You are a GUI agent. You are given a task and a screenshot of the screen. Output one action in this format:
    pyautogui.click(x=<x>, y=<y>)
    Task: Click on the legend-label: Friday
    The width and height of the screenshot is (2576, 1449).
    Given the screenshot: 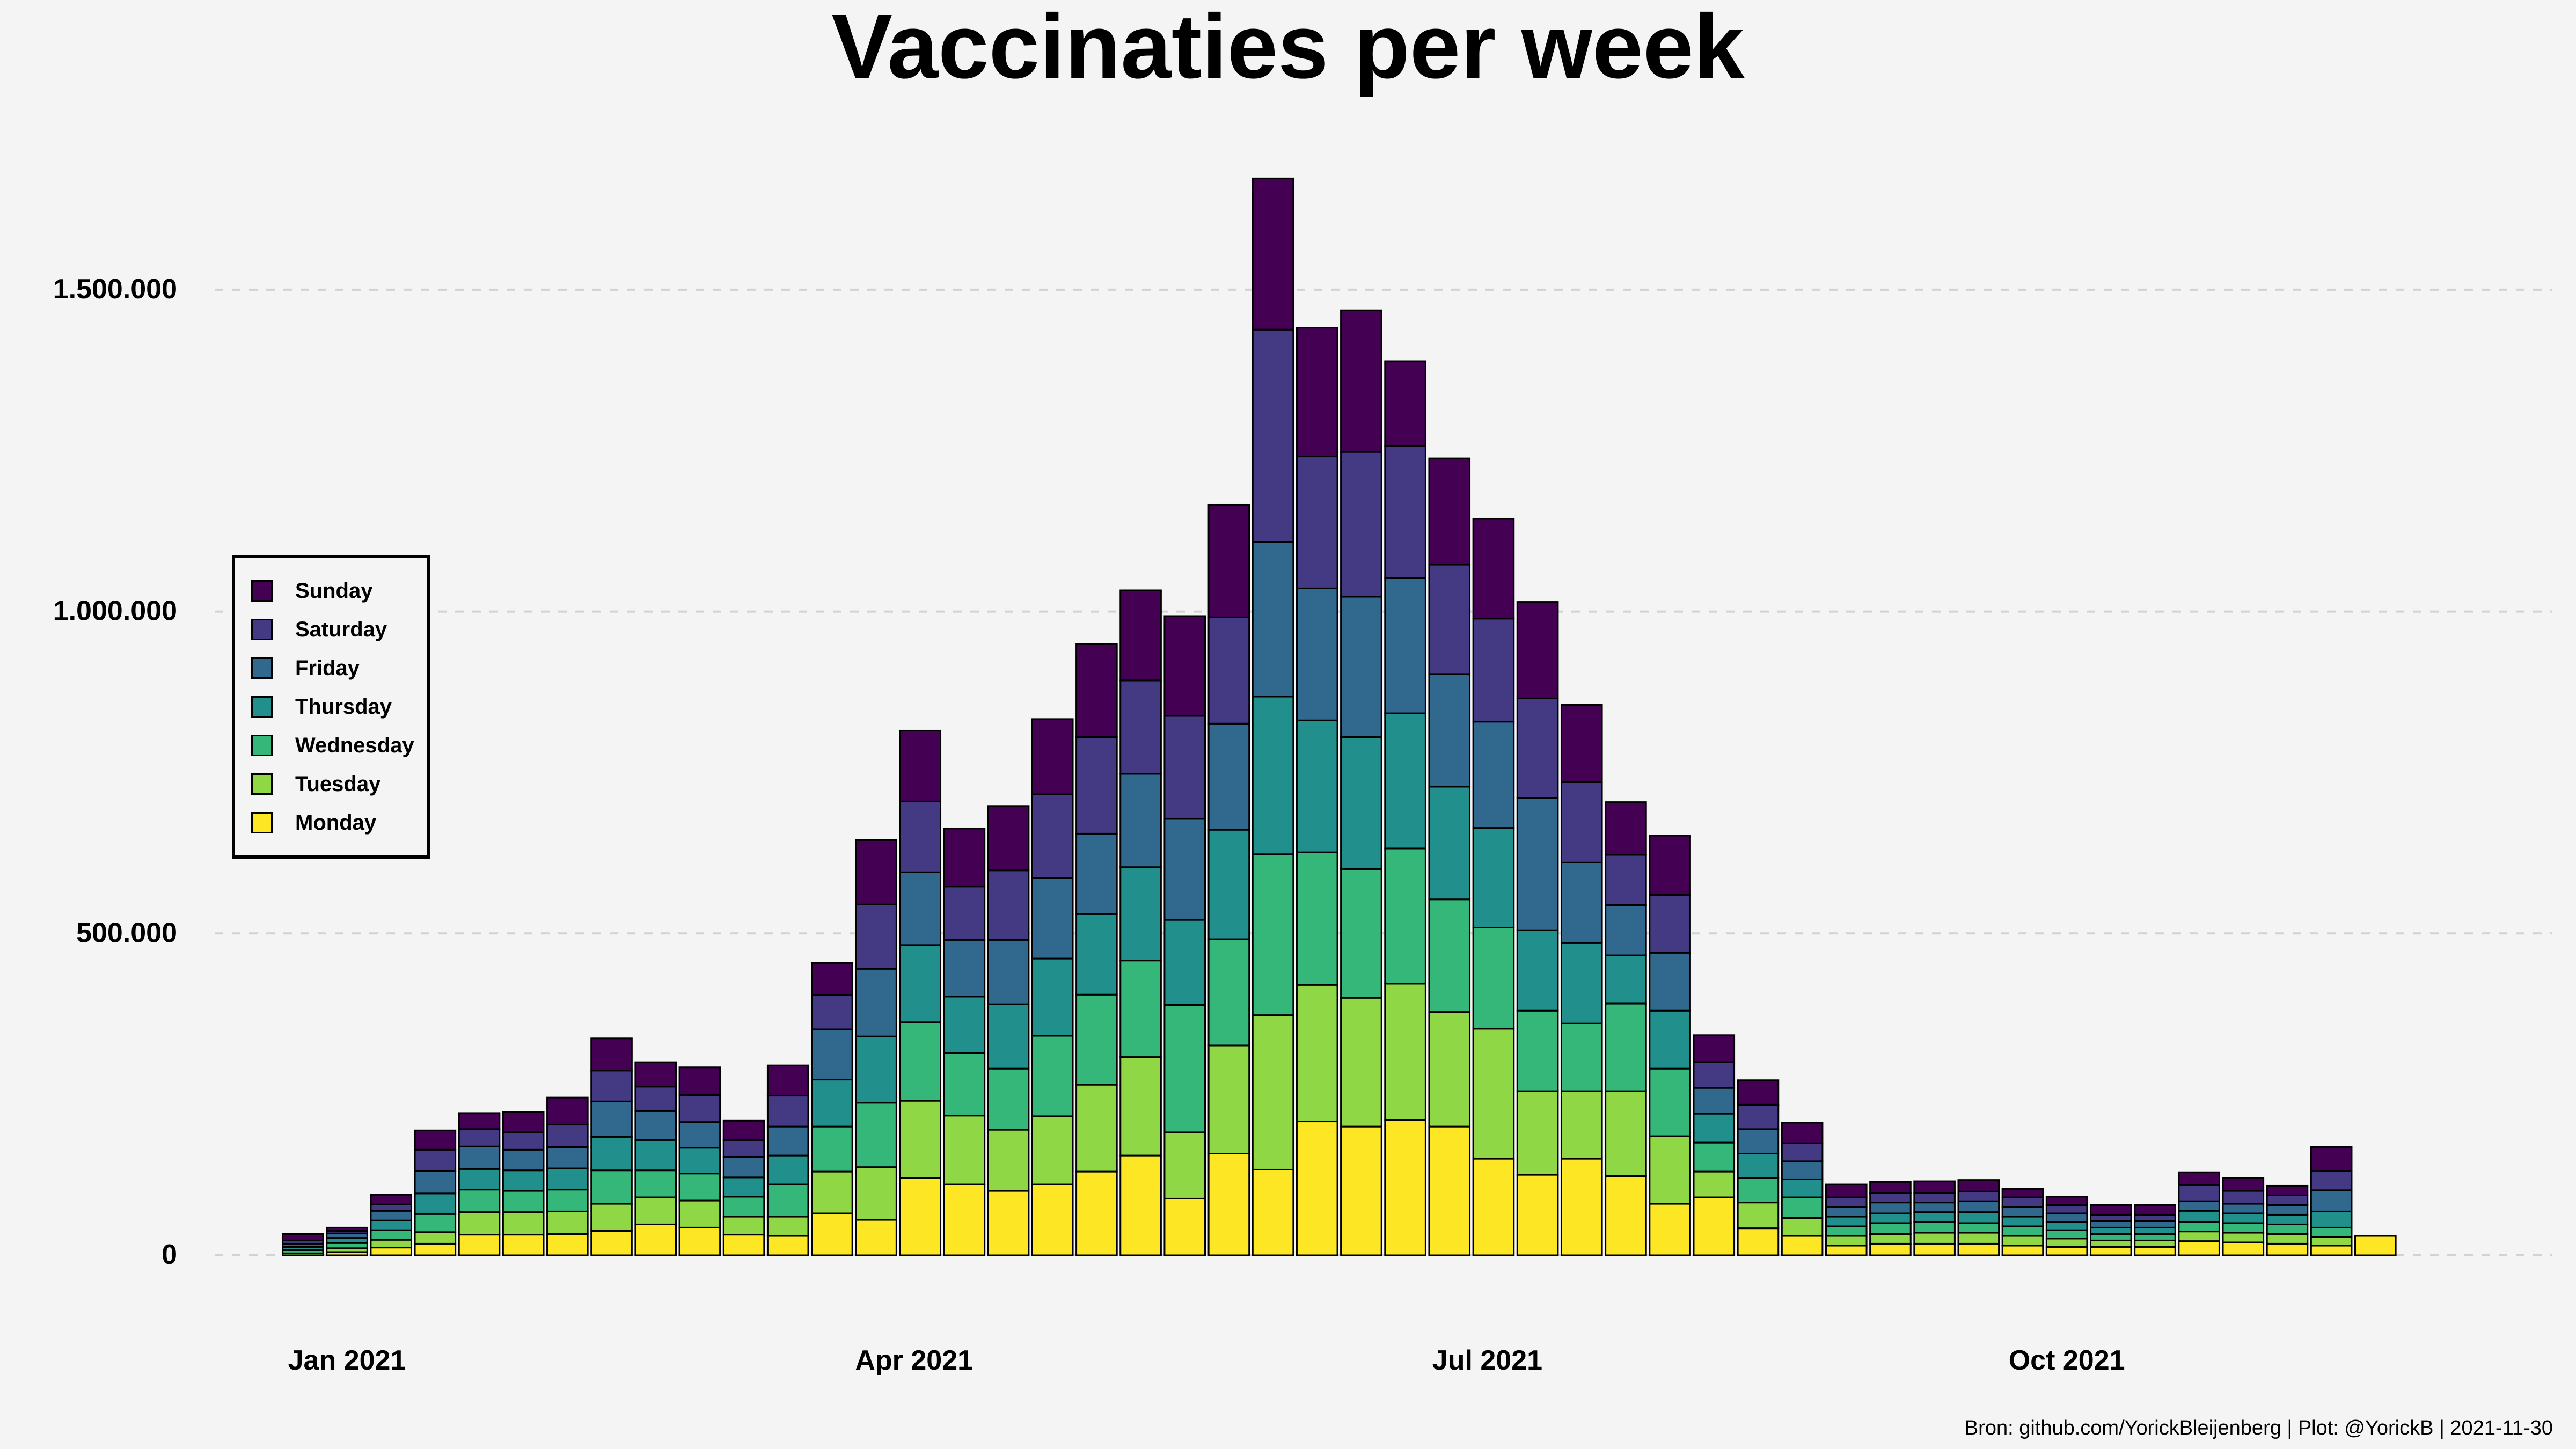 What is the action you would take?
    pyautogui.click(x=327, y=668)
    